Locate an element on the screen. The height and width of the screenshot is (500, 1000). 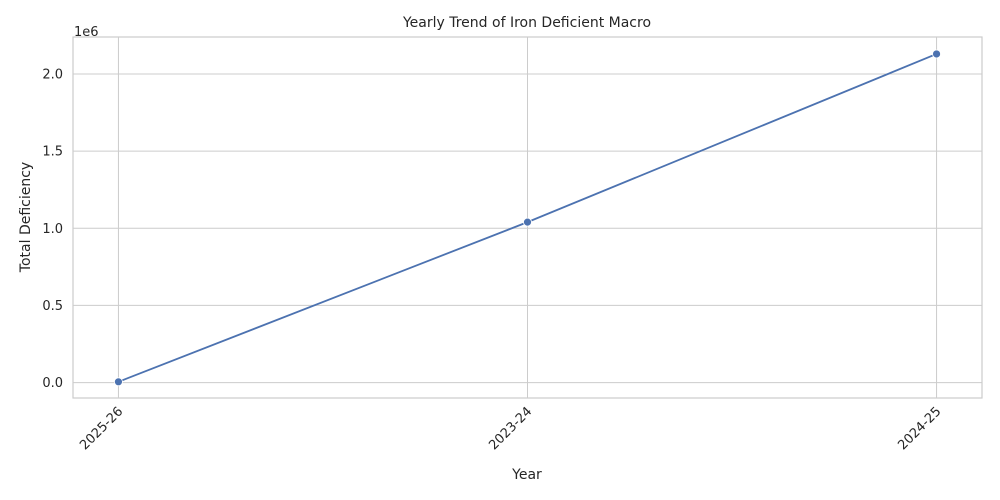
y-tick-label: 0.5 is located at coordinates (52, 306).